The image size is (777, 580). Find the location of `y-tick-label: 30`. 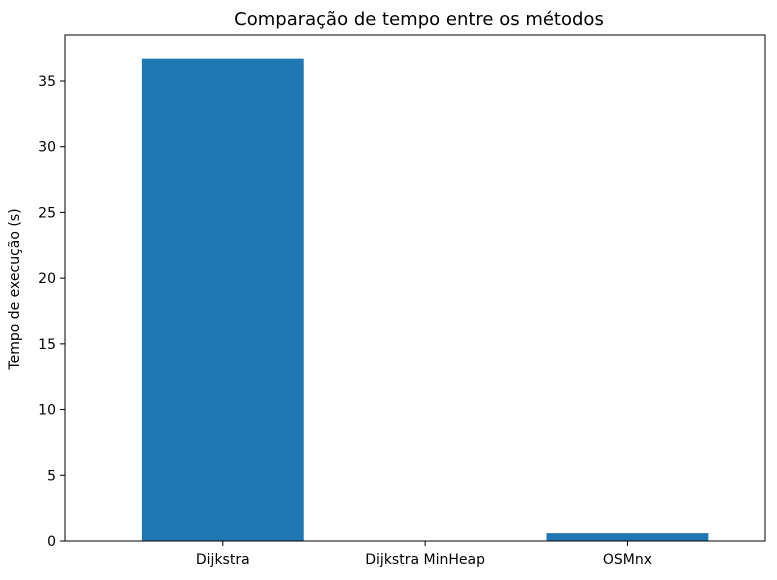

y-tick-label: 30 is located at coordinates (47, 148).